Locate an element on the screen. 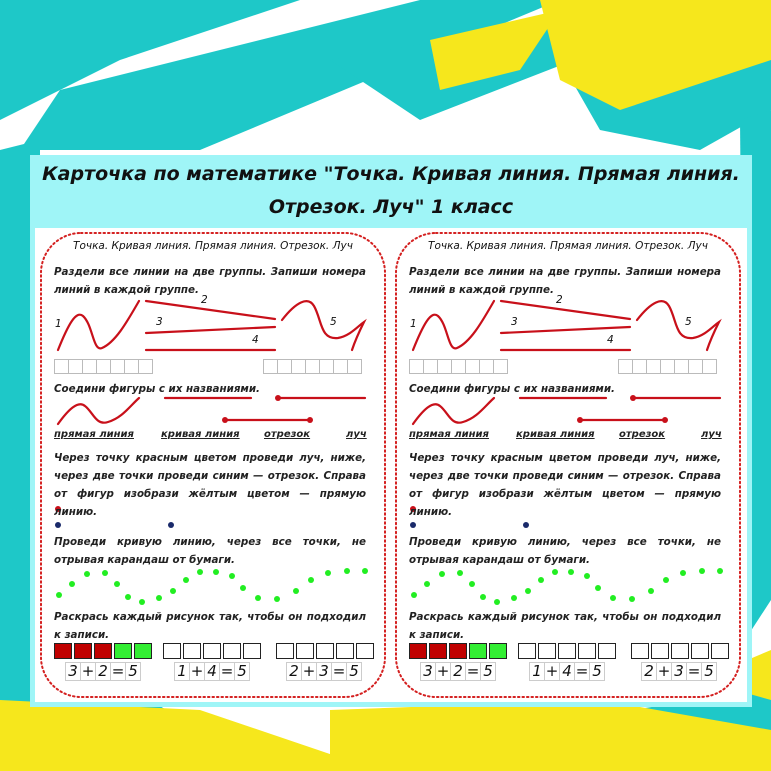 The image size is (771, 771). curve-figure is located at coordinates (453, 411).